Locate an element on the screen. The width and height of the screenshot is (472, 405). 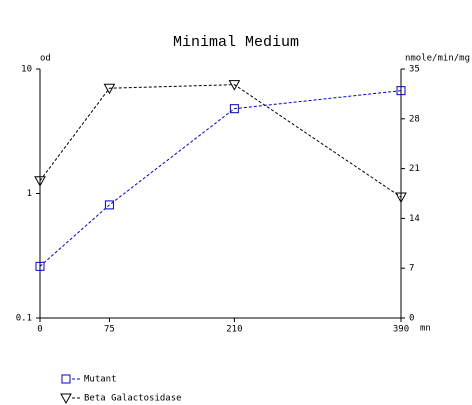
chart-title: Minimal Medium is located at coordinates (236, 42).